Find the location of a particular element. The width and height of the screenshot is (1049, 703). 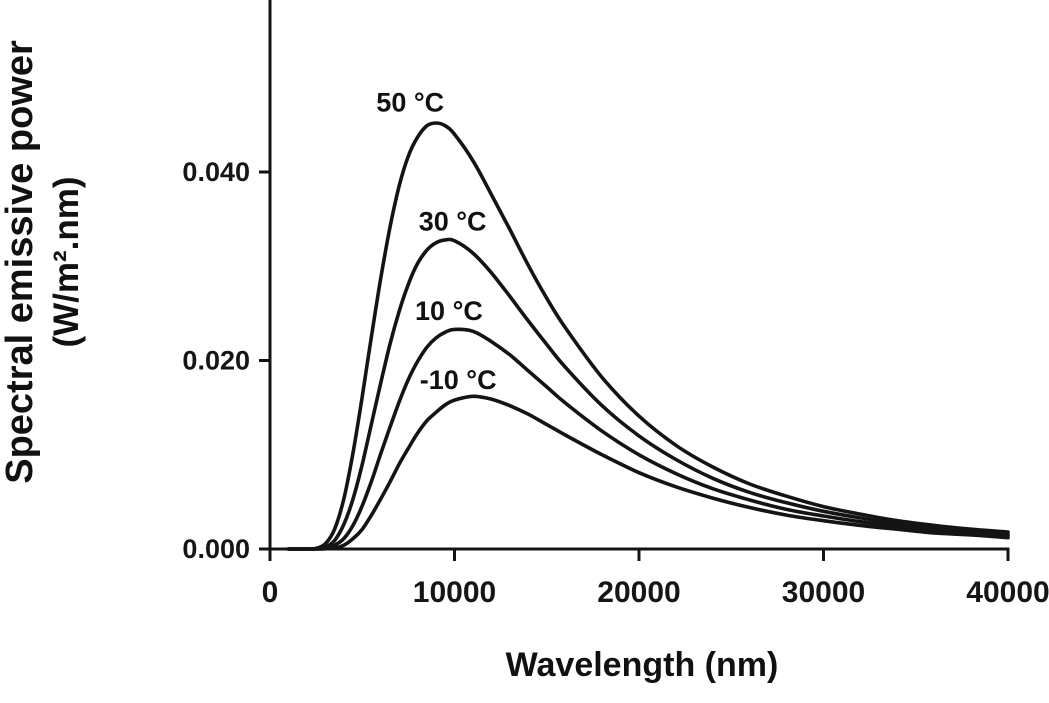

y-axis-title: Spectral emissive power (W/m².nm) is located at coordinates (43, 262).